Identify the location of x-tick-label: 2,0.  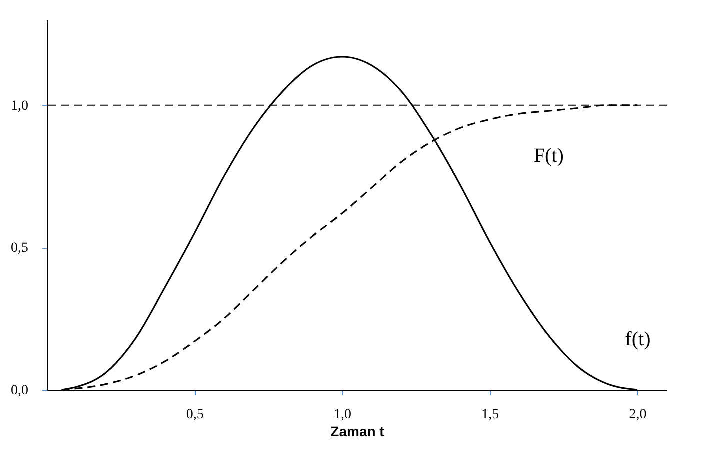
(638, 415).